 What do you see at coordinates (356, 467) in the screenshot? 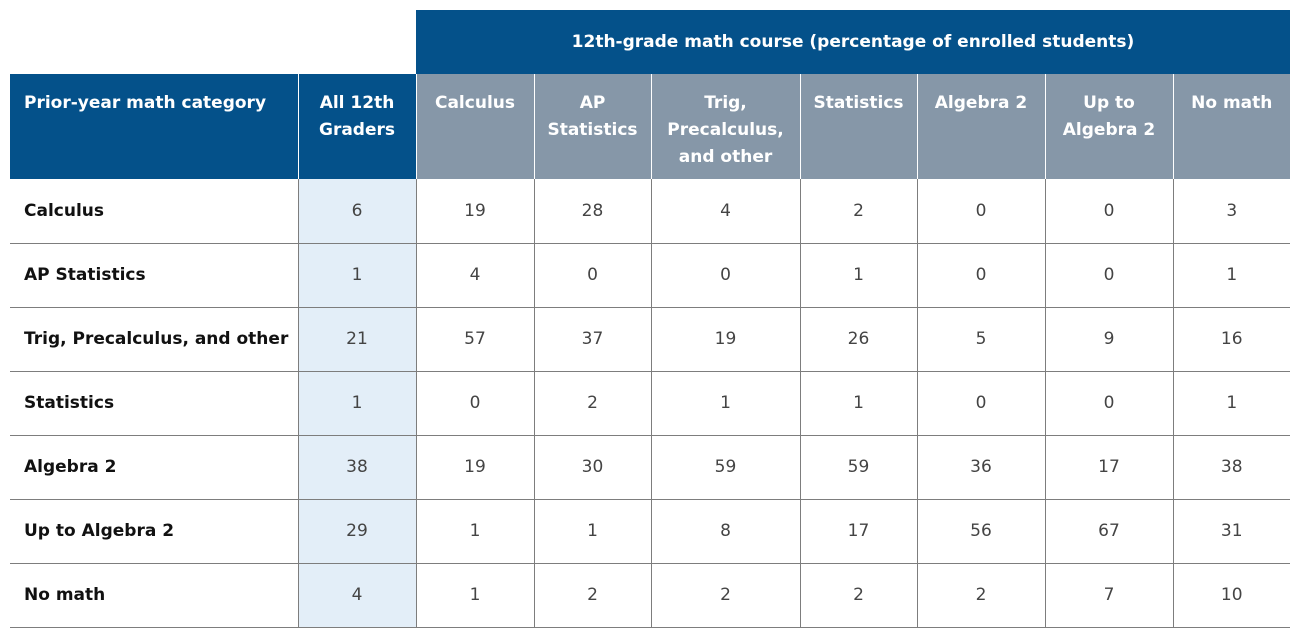
I see `all-graders-cell: 38` at bounding box center [356, 467].